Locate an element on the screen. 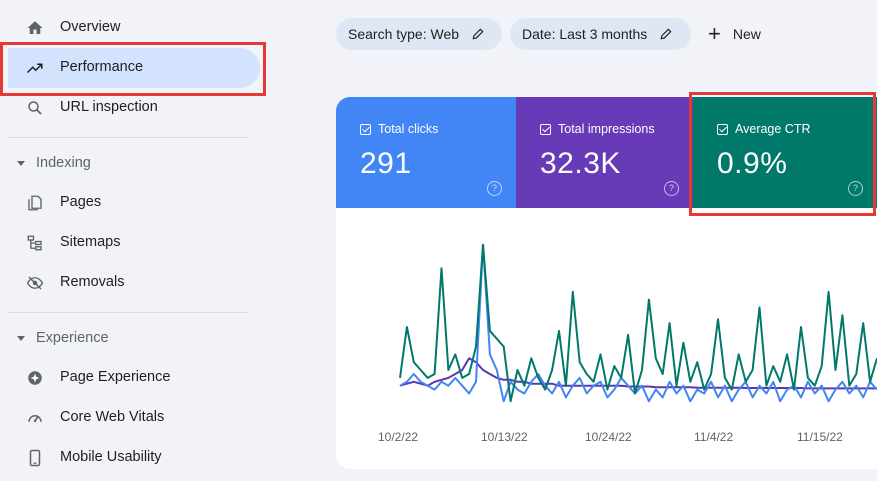 The image size is (877, 481). search-icon is located at coordinates (35, 108).